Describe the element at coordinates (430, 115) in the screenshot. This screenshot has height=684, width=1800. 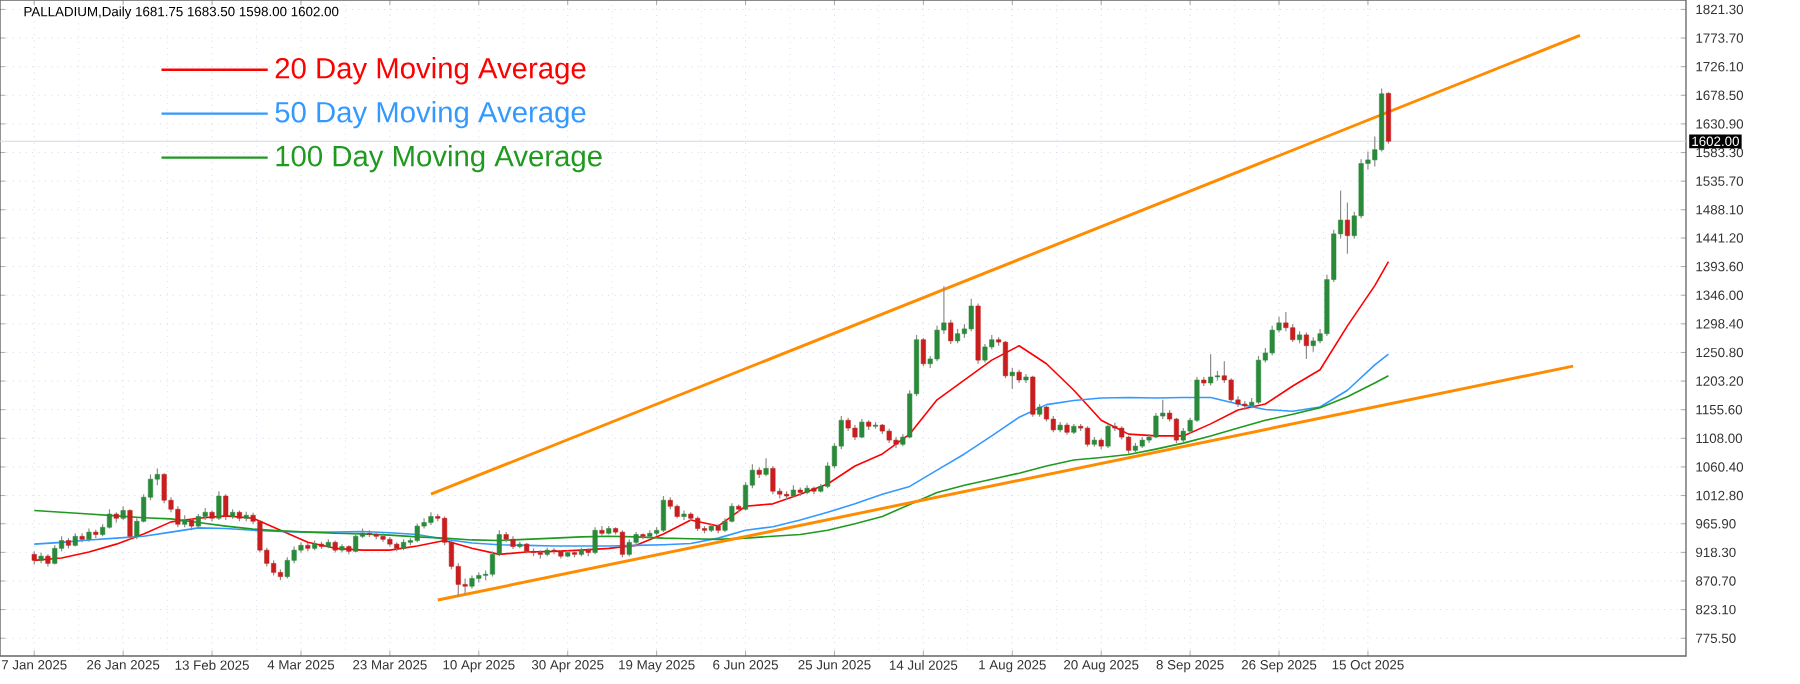
I see `legend-label: 50 Day Moving Average` at that location.